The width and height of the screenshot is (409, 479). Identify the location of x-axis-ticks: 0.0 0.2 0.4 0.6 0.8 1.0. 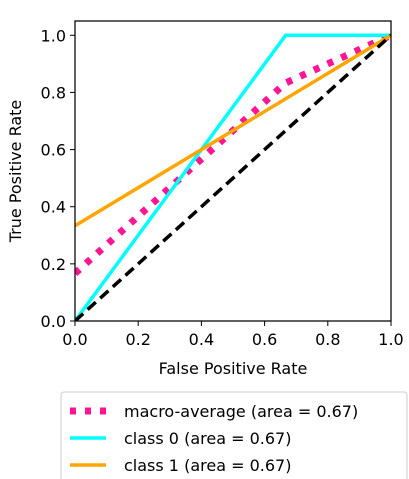
(233, 335).